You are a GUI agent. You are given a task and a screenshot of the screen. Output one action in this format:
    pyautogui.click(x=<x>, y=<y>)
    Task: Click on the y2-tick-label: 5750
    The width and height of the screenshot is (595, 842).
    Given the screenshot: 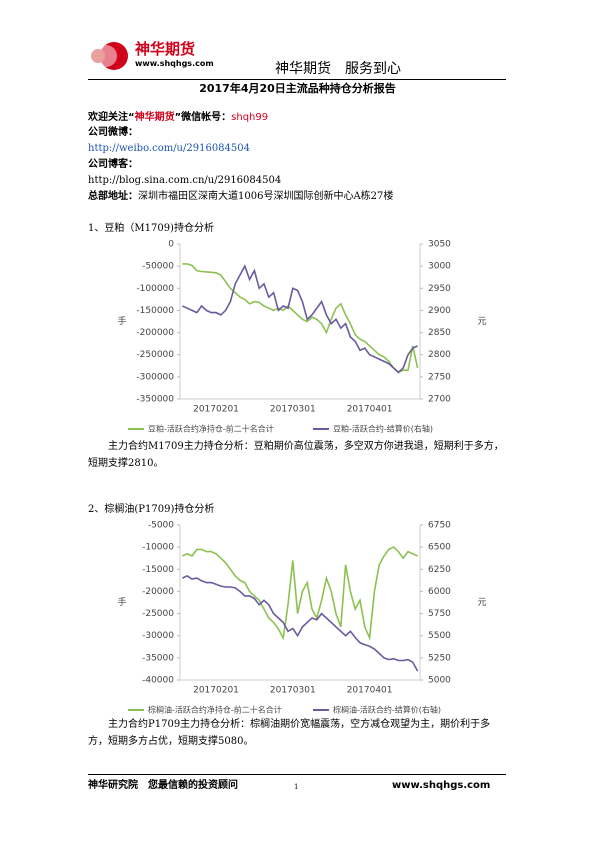 What is the action you would take?
    pyautogui.click(x=439, y=614)
    